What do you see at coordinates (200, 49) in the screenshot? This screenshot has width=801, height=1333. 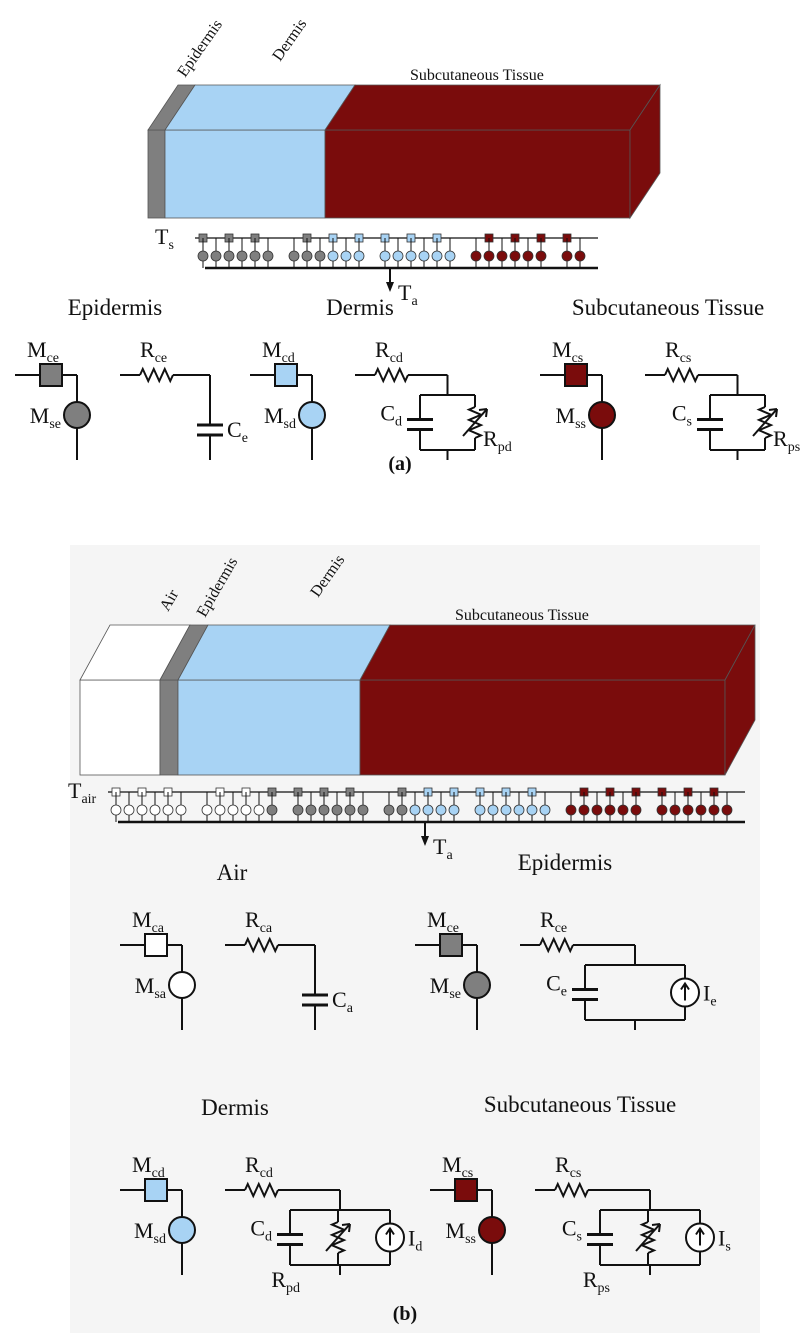 I see `label: Epidermis` at bounding box center [200, 49].